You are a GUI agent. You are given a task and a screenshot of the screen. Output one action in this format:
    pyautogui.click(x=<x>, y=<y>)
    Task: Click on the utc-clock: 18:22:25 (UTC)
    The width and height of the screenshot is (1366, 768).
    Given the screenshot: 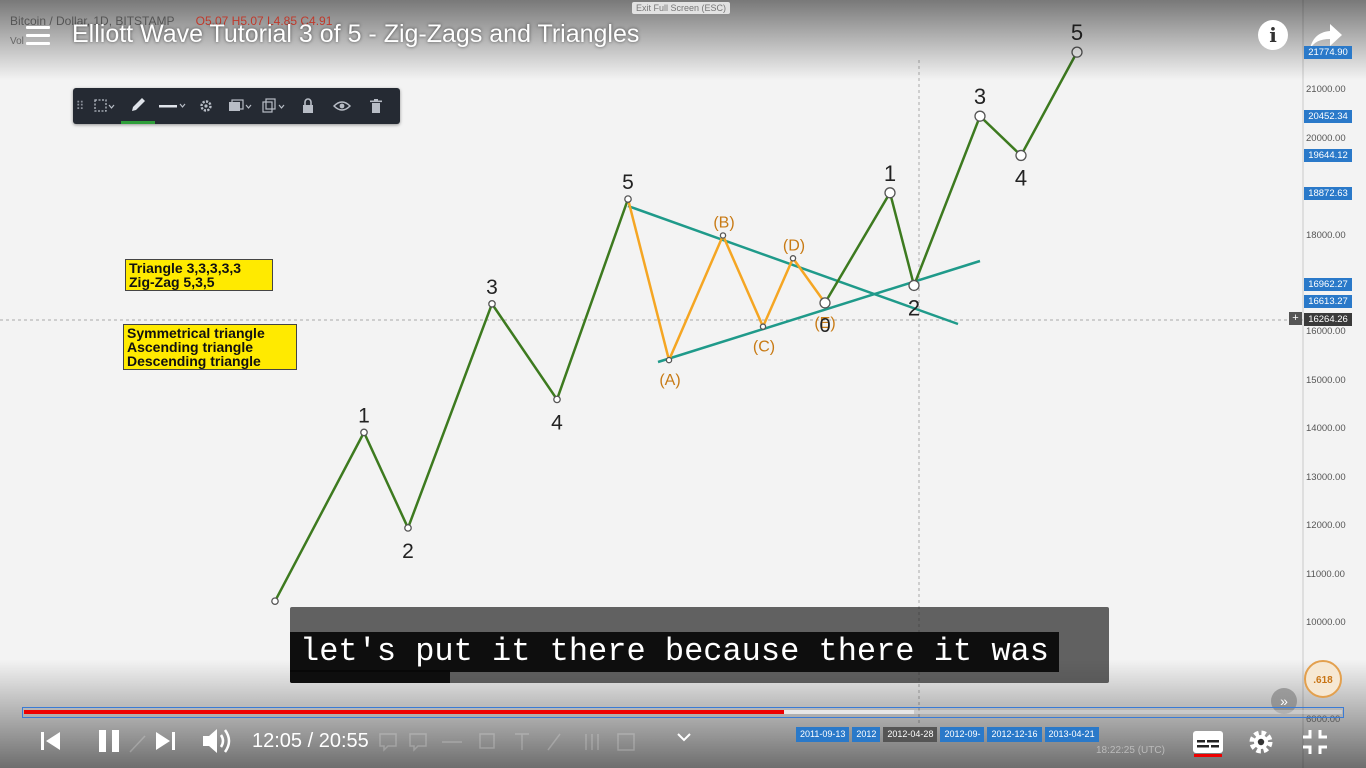 What is the action you would take?
    pyautogui.click(x=1130, y=750)
    